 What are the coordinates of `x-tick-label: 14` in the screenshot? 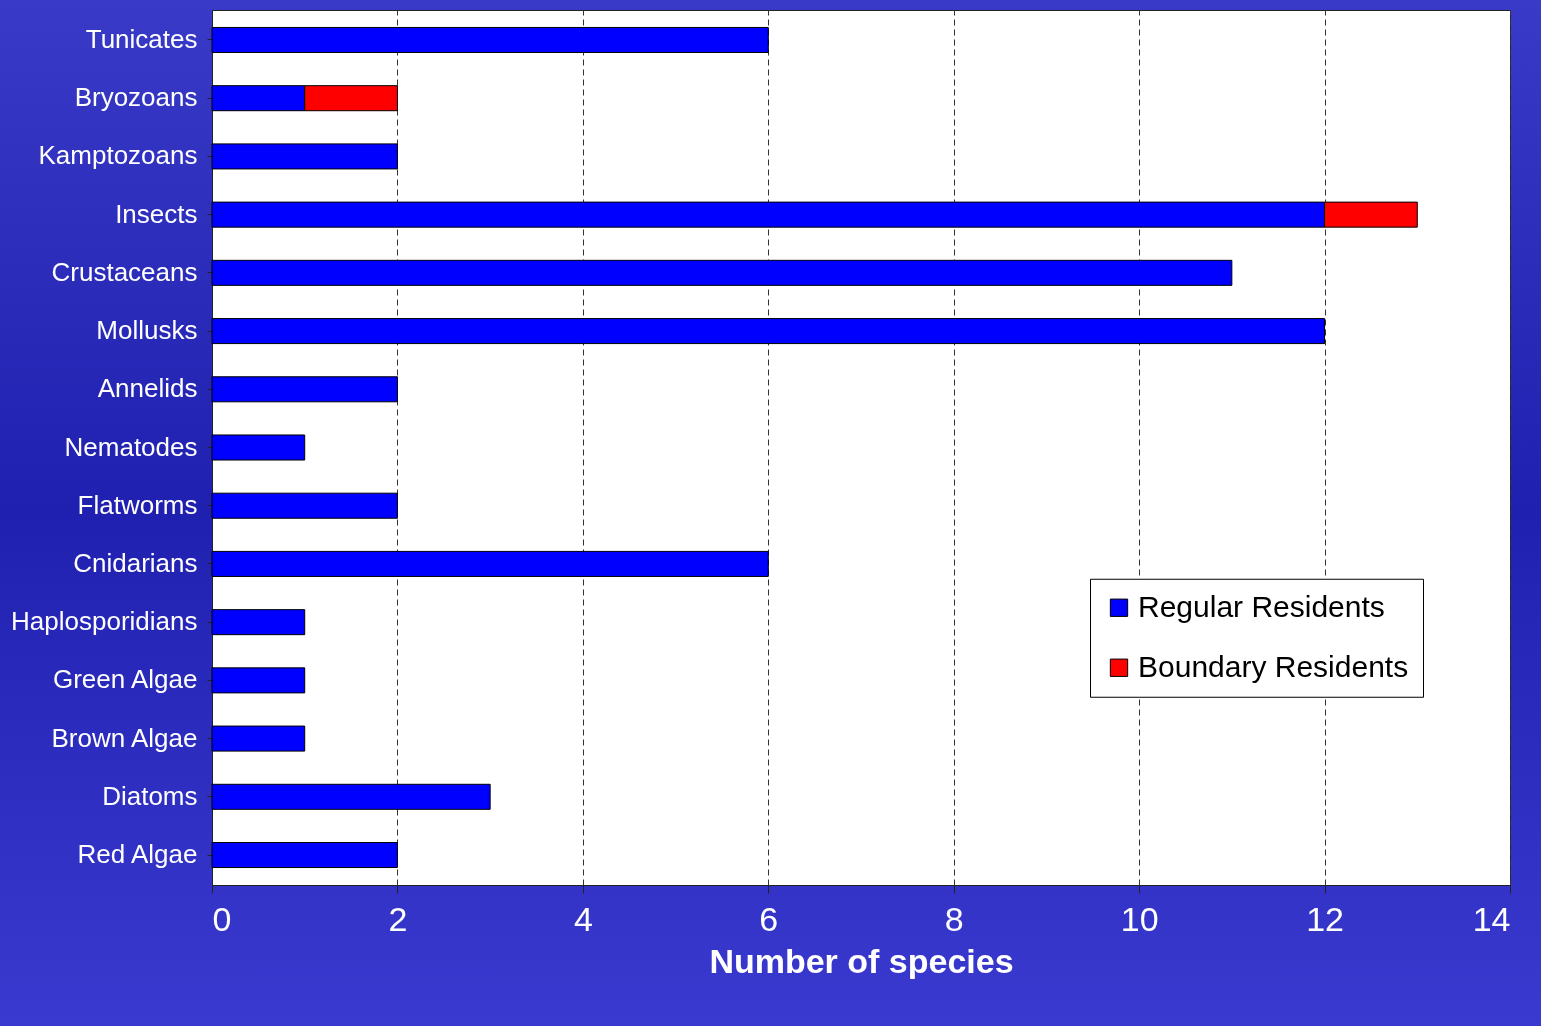 It's located at (1491, 918).